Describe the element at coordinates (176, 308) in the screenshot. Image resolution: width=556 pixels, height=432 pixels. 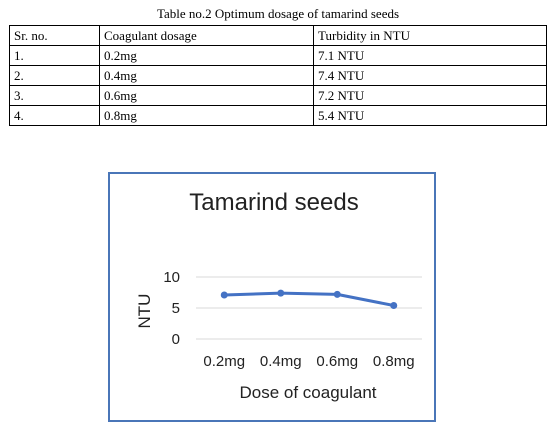
I see `y-tick-label: 5` at that location.